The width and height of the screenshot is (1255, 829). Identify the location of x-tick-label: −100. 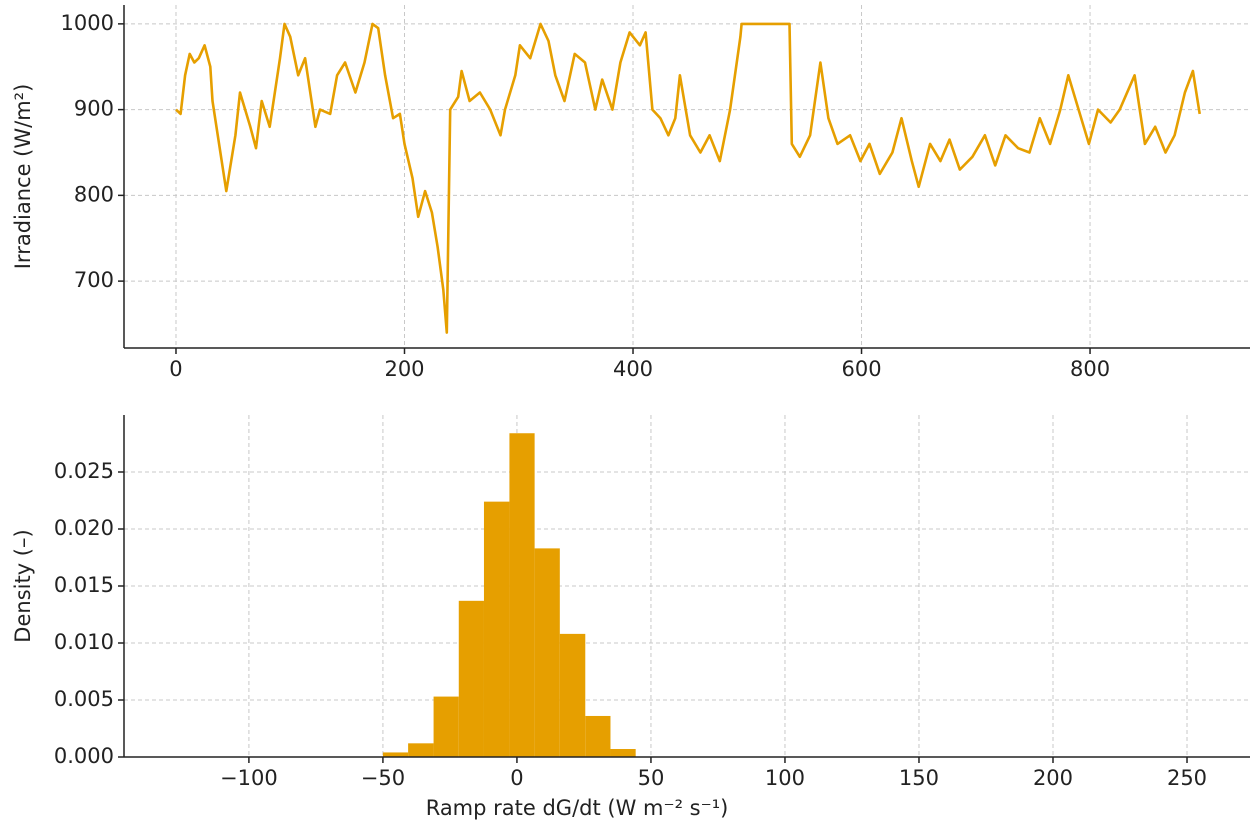
(249, 778).